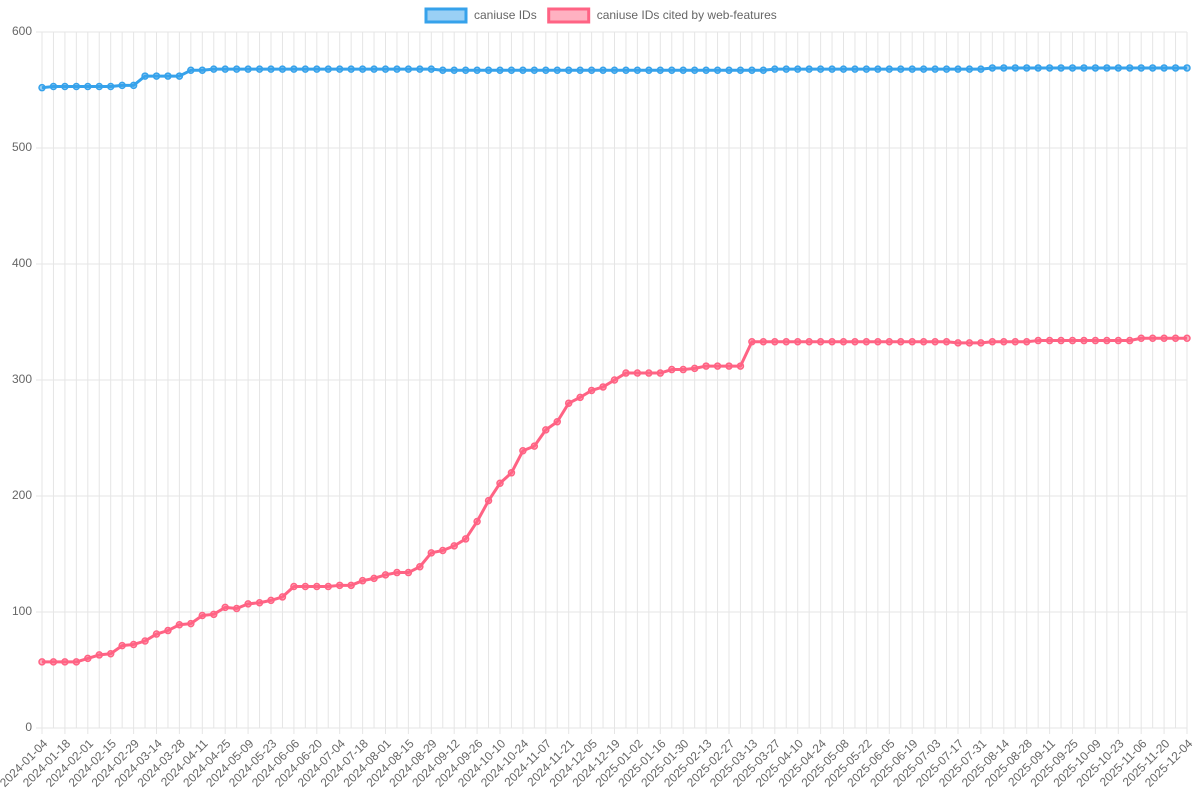  Describe the element at coordinates (505, 15) in the screenshot. I see `legend-label: caniuse IDs` at that location.